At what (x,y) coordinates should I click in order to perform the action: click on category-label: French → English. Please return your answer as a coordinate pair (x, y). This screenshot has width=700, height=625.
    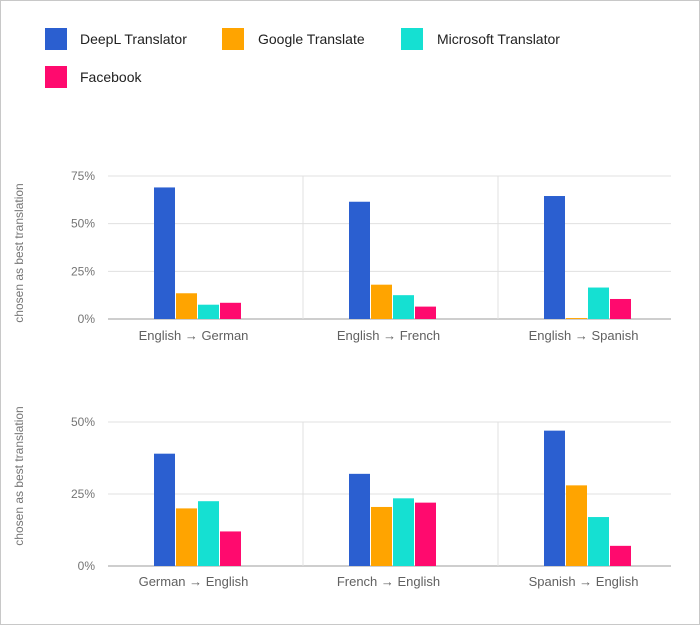
    Looking at the image, I should click on (388, 581).